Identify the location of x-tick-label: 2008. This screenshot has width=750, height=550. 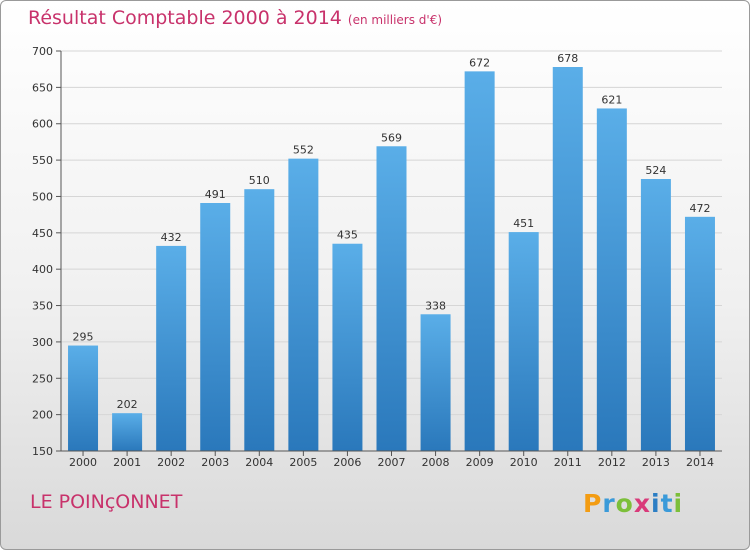
(436, 462).